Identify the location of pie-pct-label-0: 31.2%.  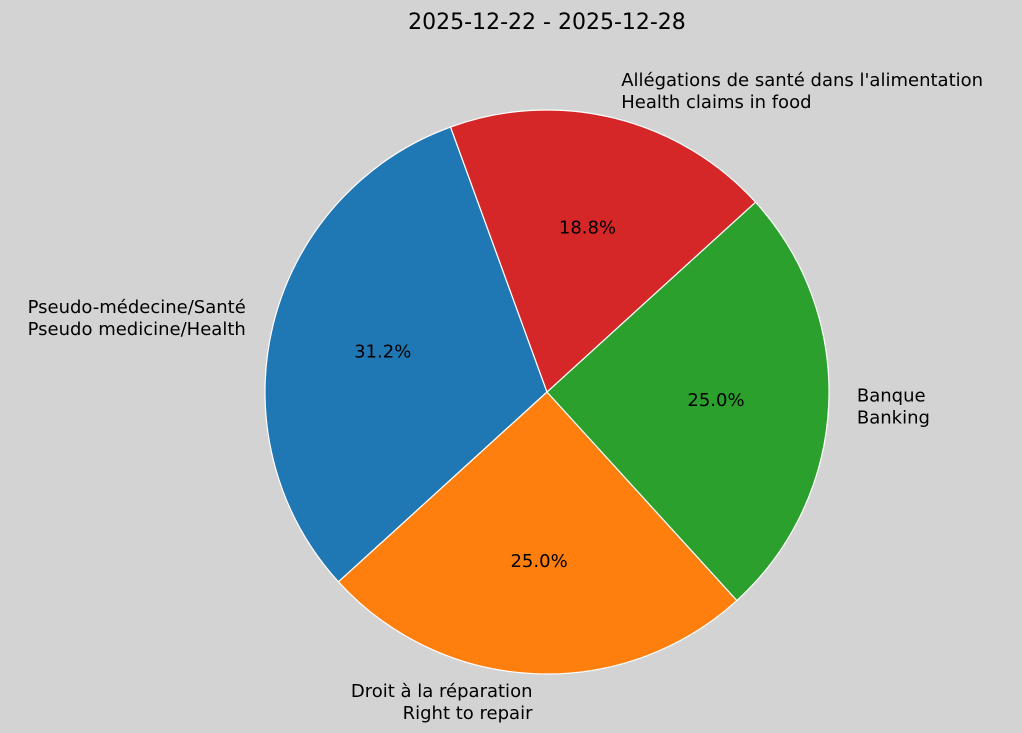
(382, 352).